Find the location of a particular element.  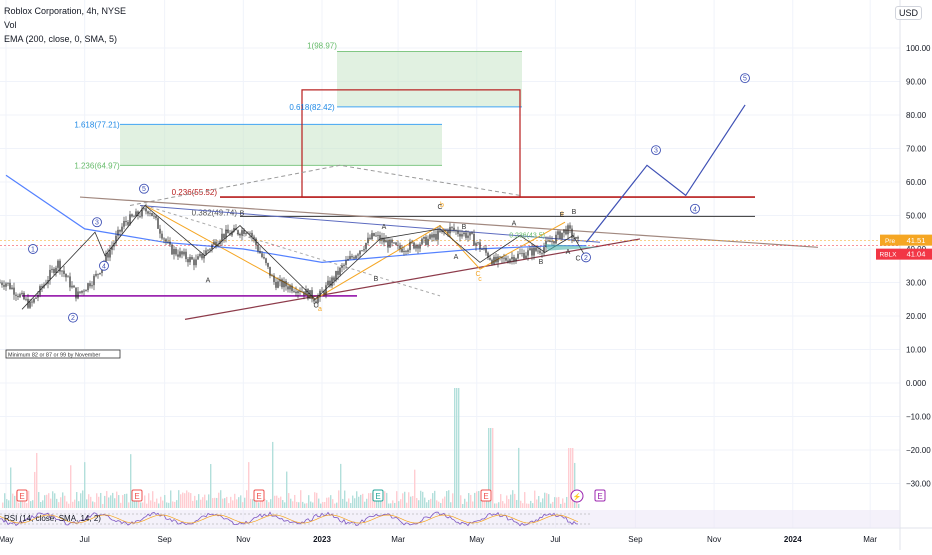

ema-line is located at coordinates (296, 219).